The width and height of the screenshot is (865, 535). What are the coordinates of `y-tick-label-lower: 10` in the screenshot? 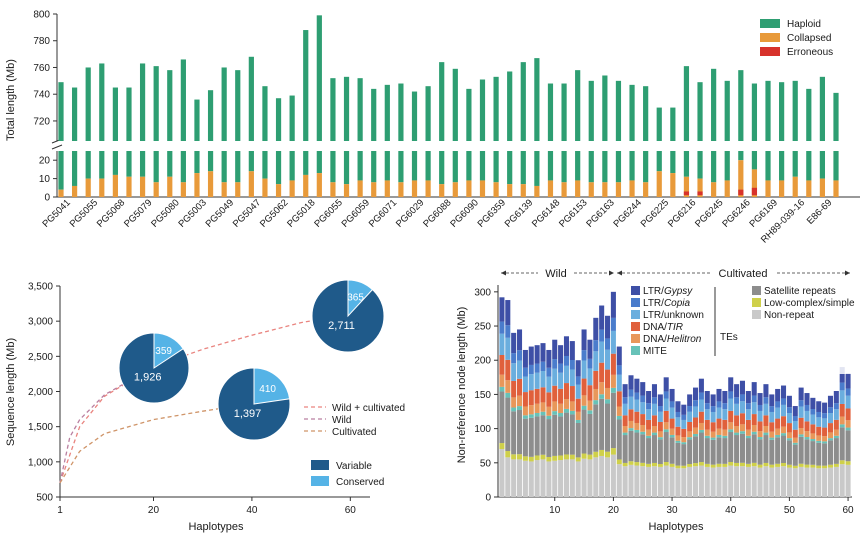 It's located at (45, 179).